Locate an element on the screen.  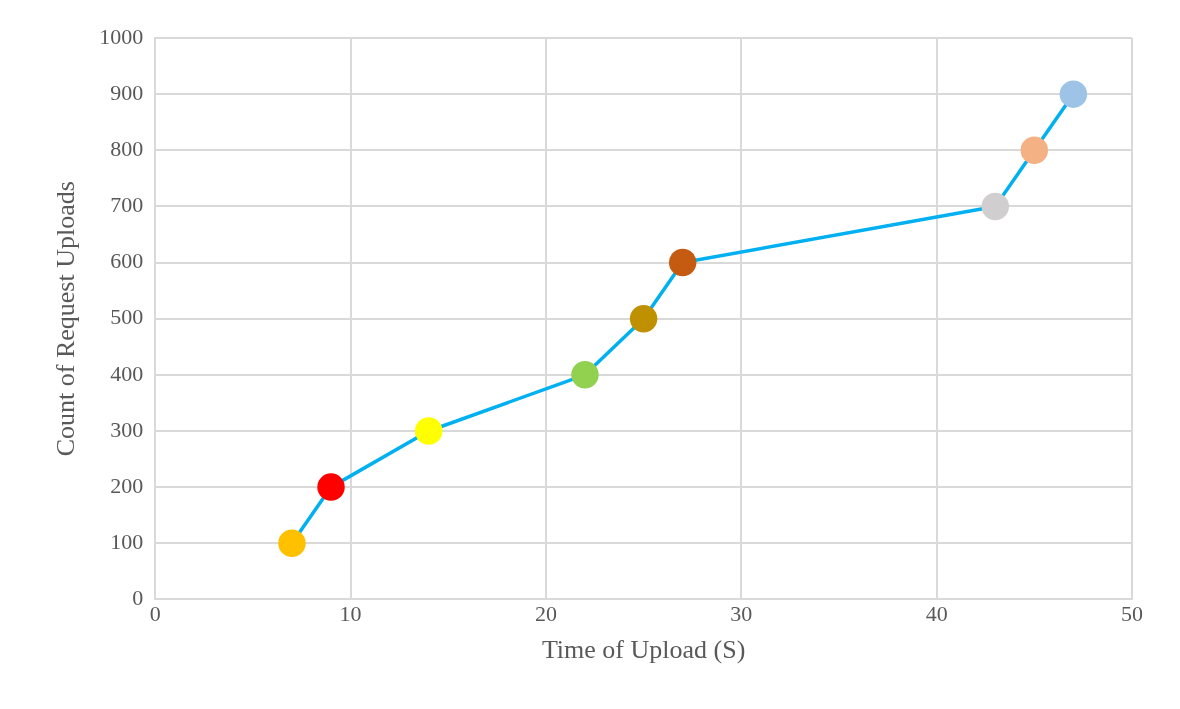
y-tick-label: 0 is located at coordinates (138, 598).